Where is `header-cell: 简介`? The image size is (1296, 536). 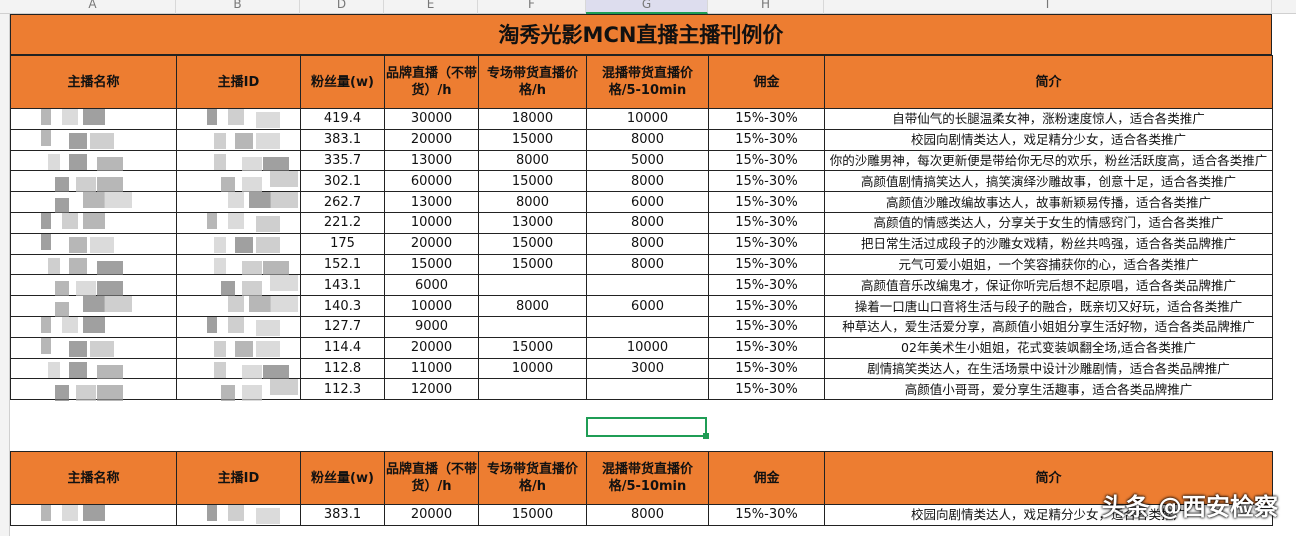
header-cell: 简介 is located at coordinates (1048, 82).